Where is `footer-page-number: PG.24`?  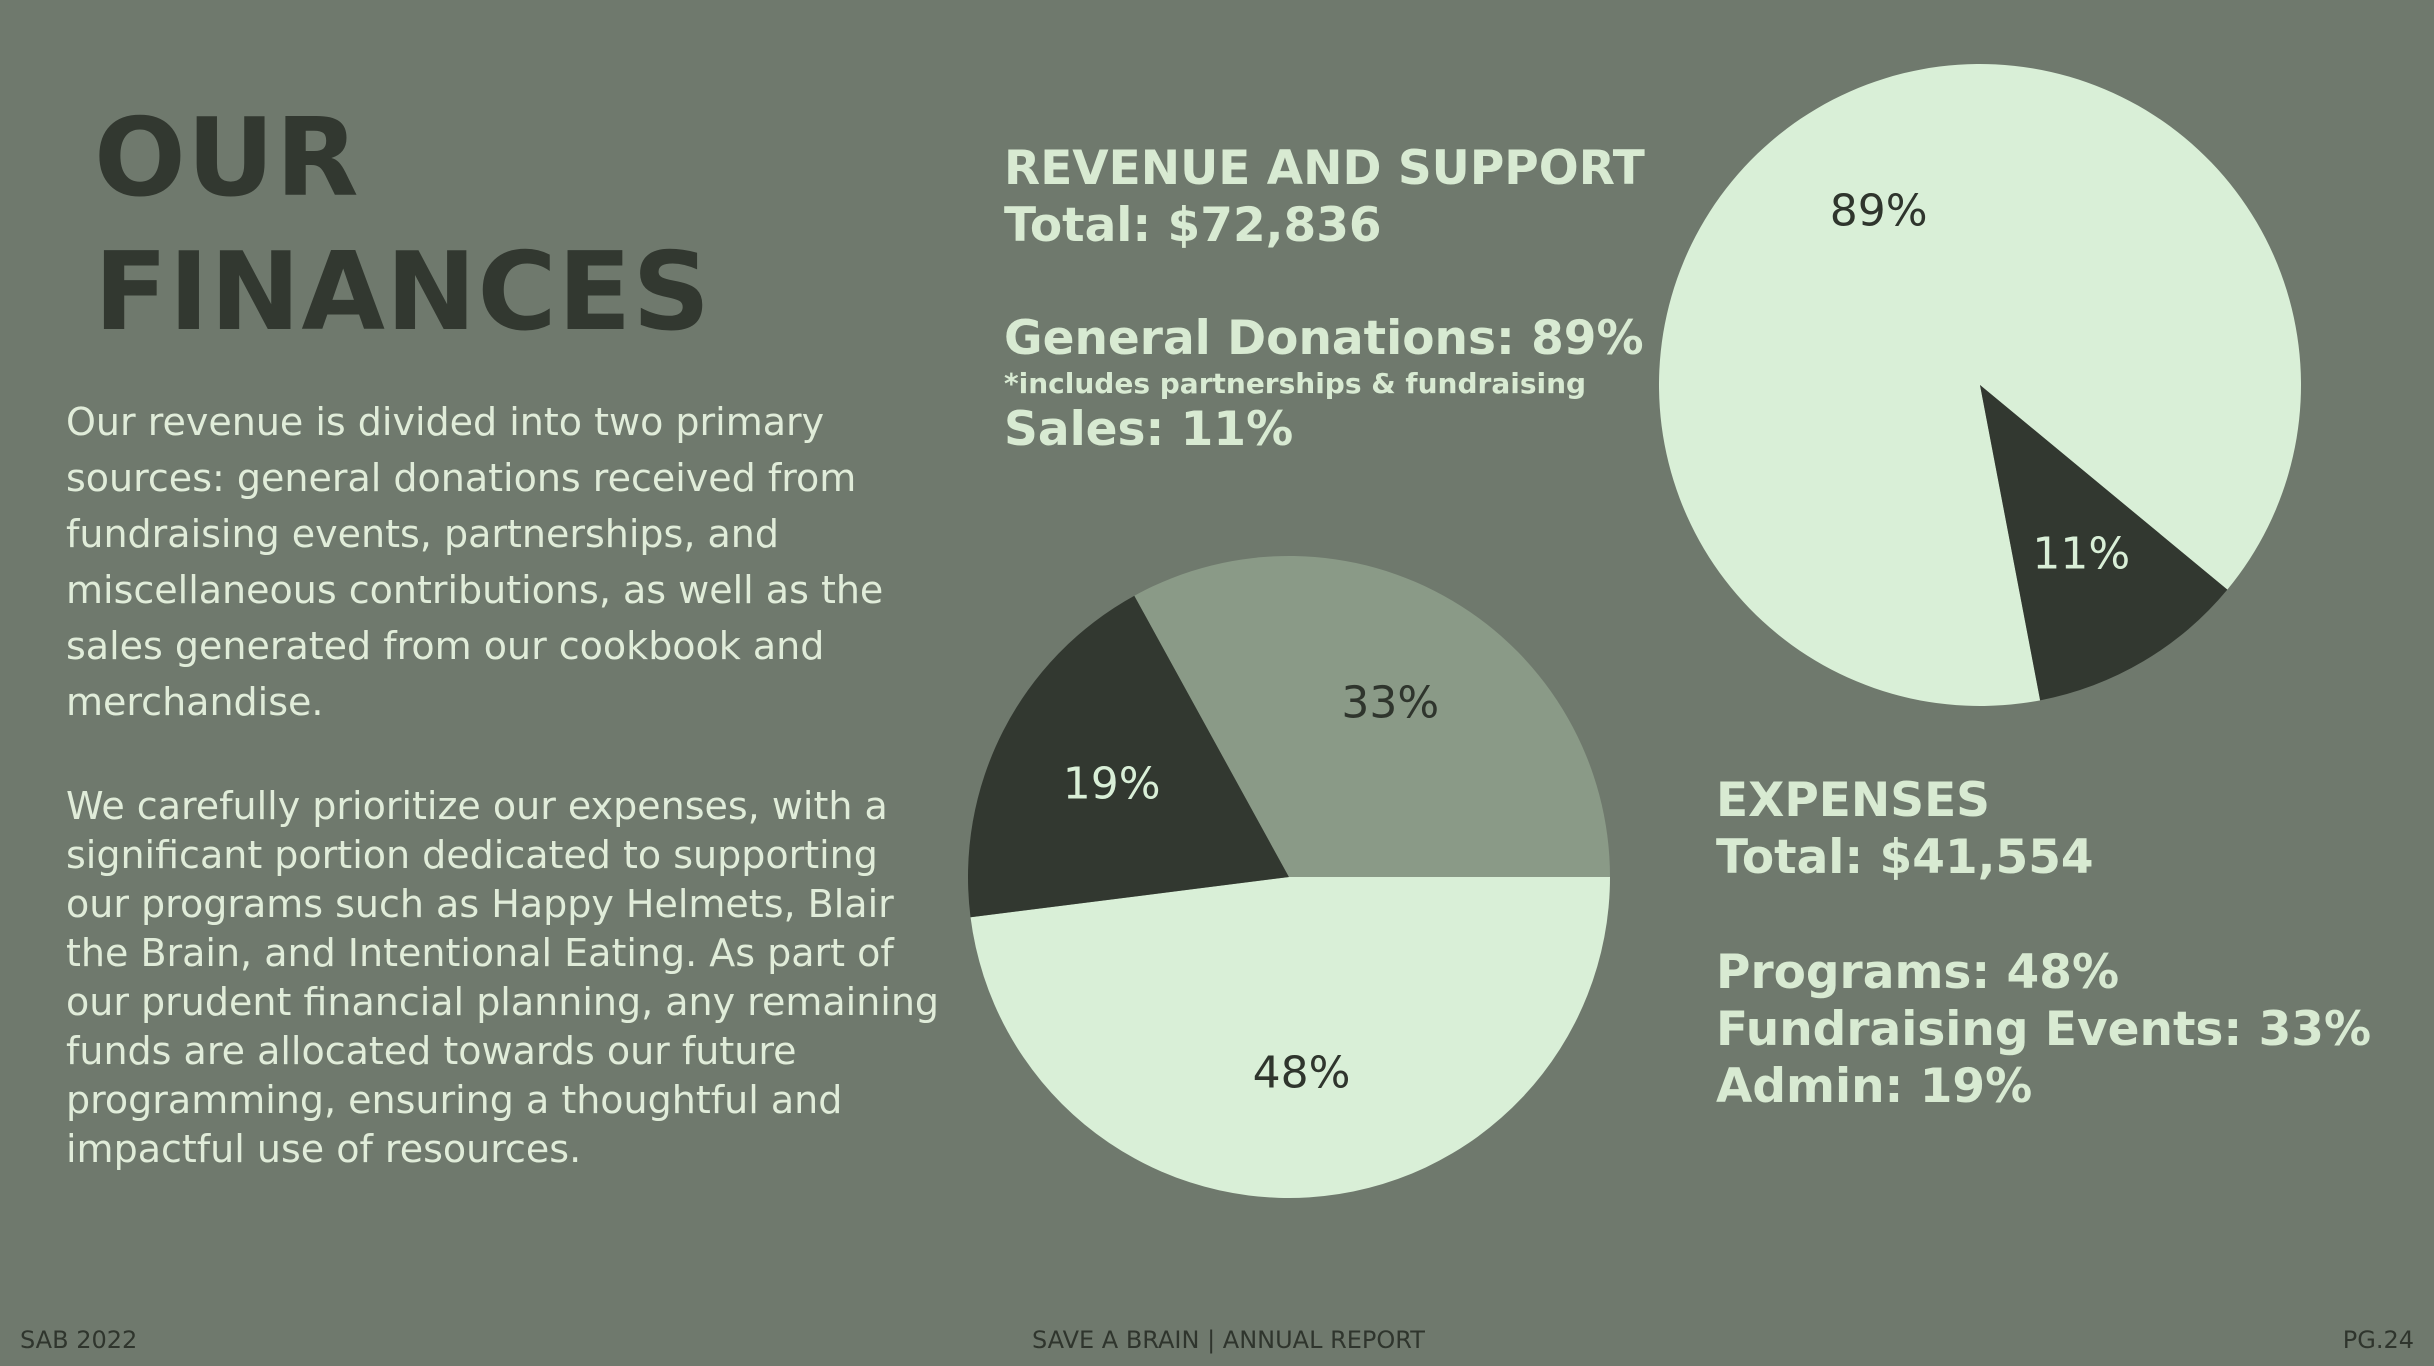
footer-page-number: PG.24 is located at coordinates (2378, 1340).